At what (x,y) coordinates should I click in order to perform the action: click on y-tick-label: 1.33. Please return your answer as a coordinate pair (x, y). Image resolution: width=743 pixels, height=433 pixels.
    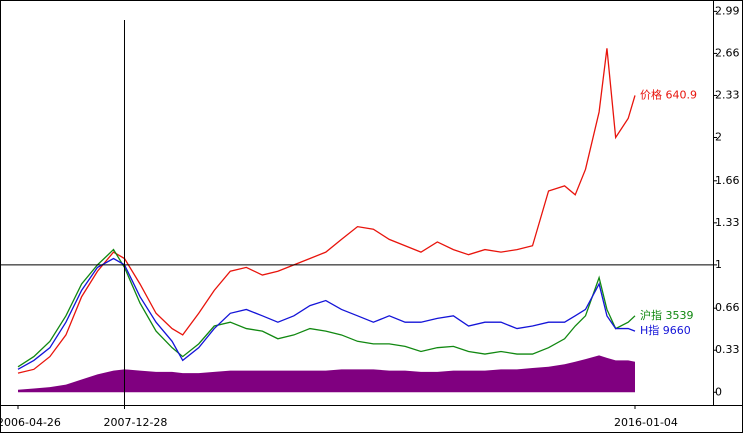
    Looking at the image, I should click on (727, 222).